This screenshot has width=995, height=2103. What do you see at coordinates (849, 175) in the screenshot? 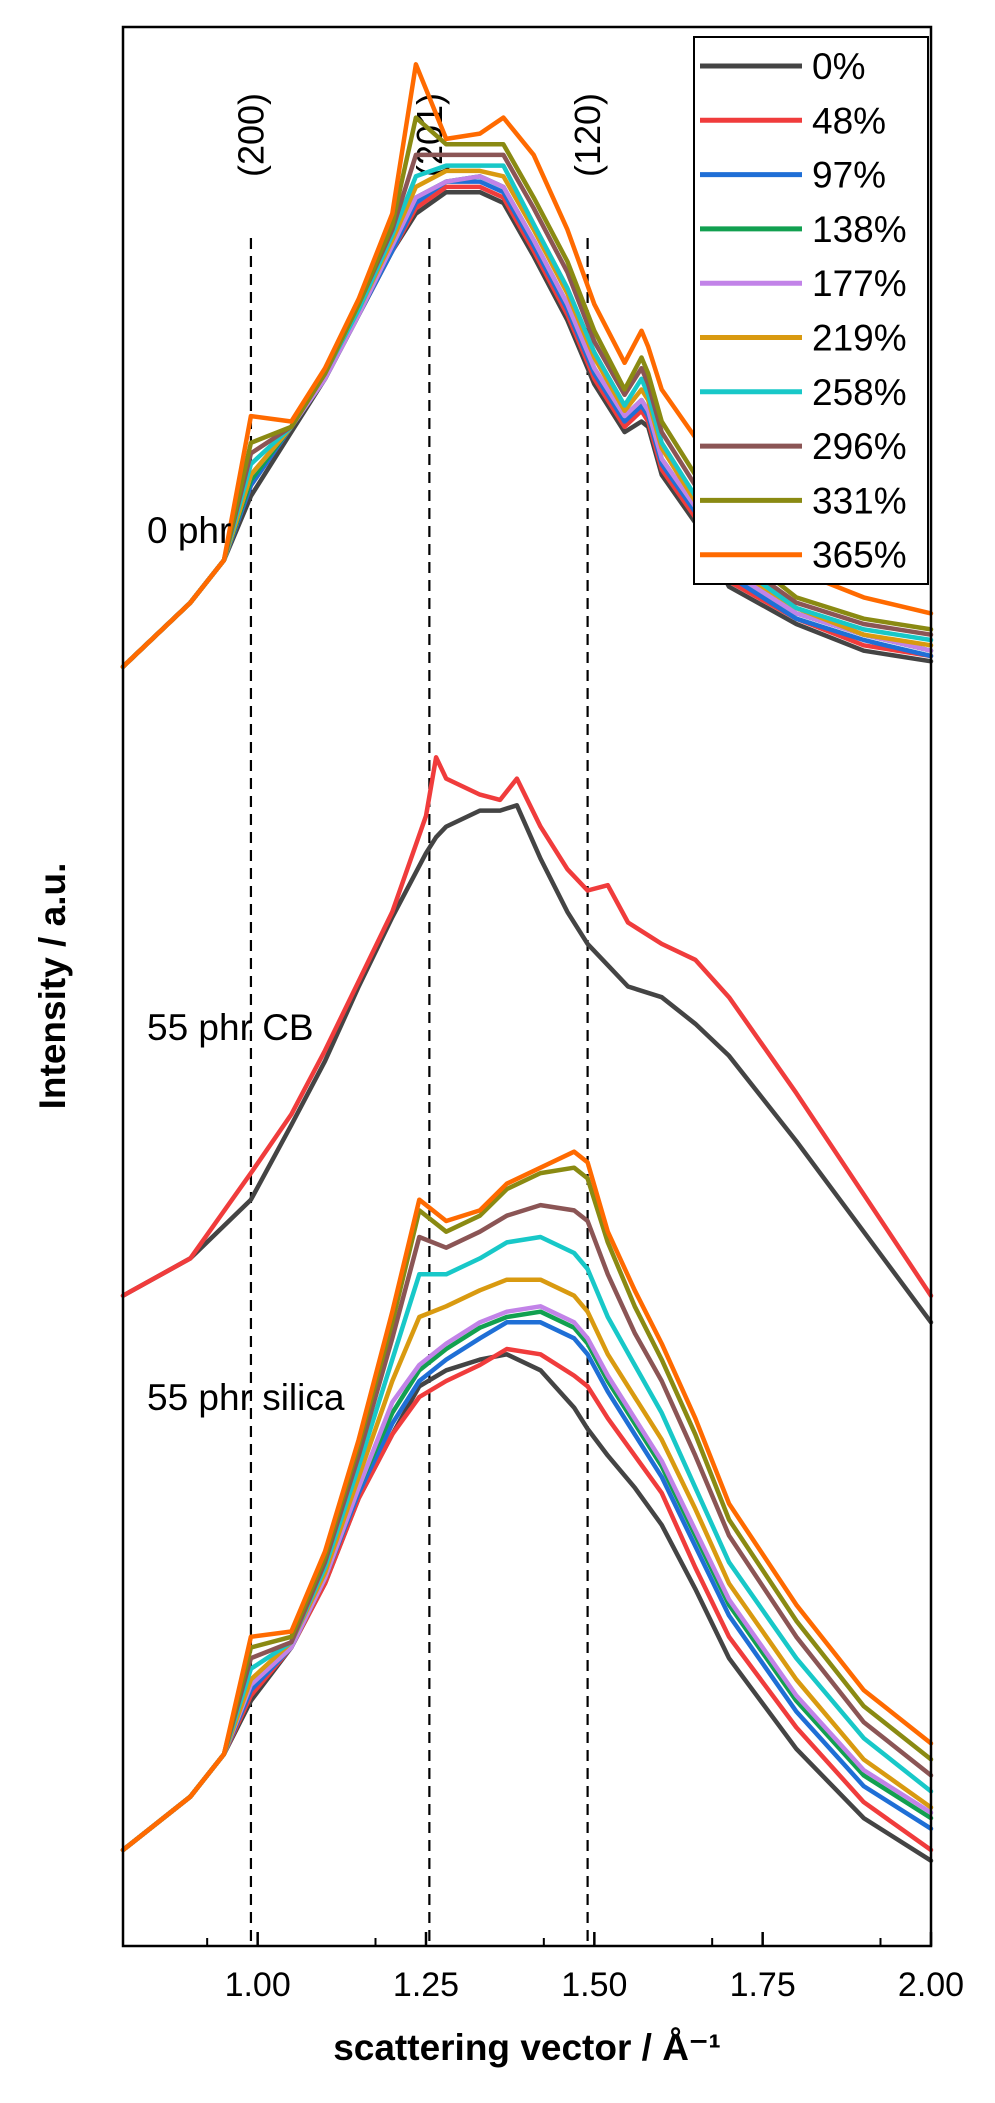
I see `legend-label-97%: 97%` at bounding box center [849, 175].